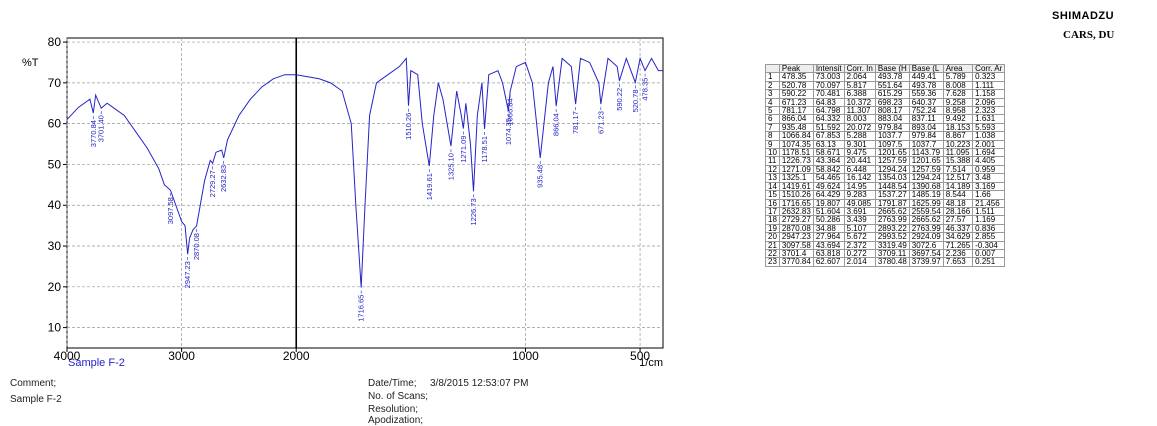  What do you see at coordinates (772, 178) in the screenshot?
I see `table-cell: 13` at bounding box center [772, 178].